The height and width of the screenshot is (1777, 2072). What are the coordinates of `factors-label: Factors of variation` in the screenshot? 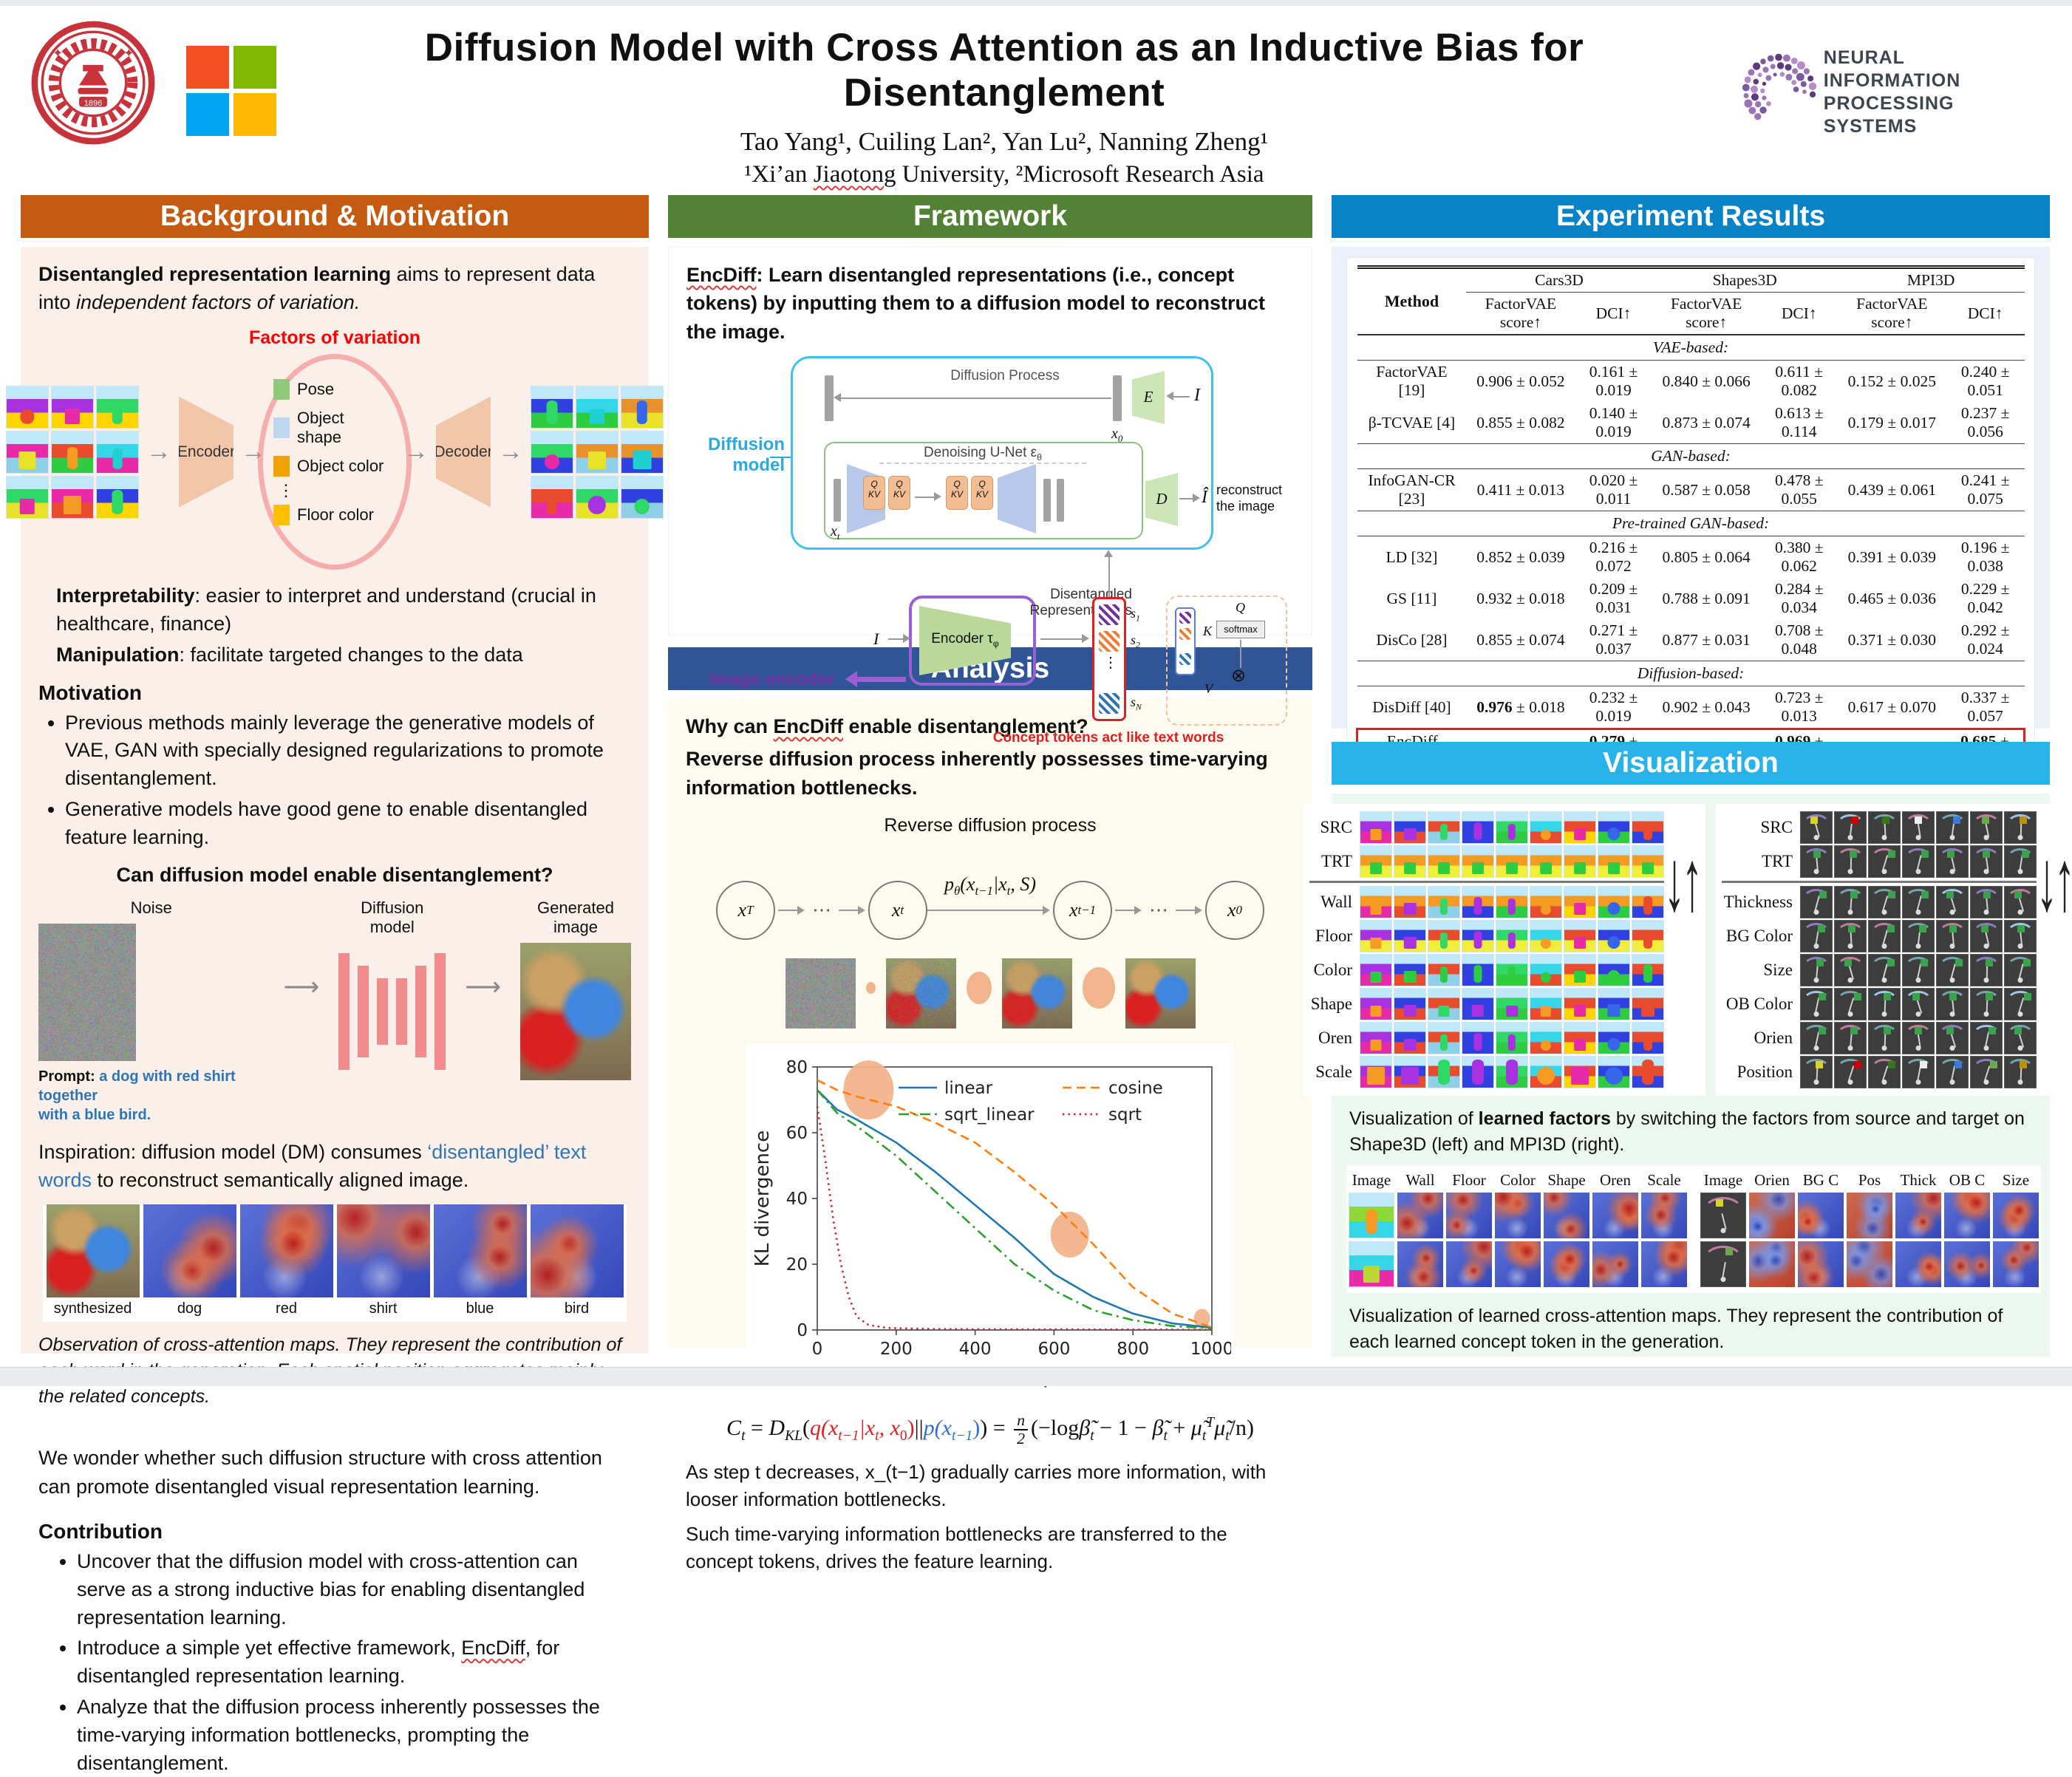 It's located at (334, 337).